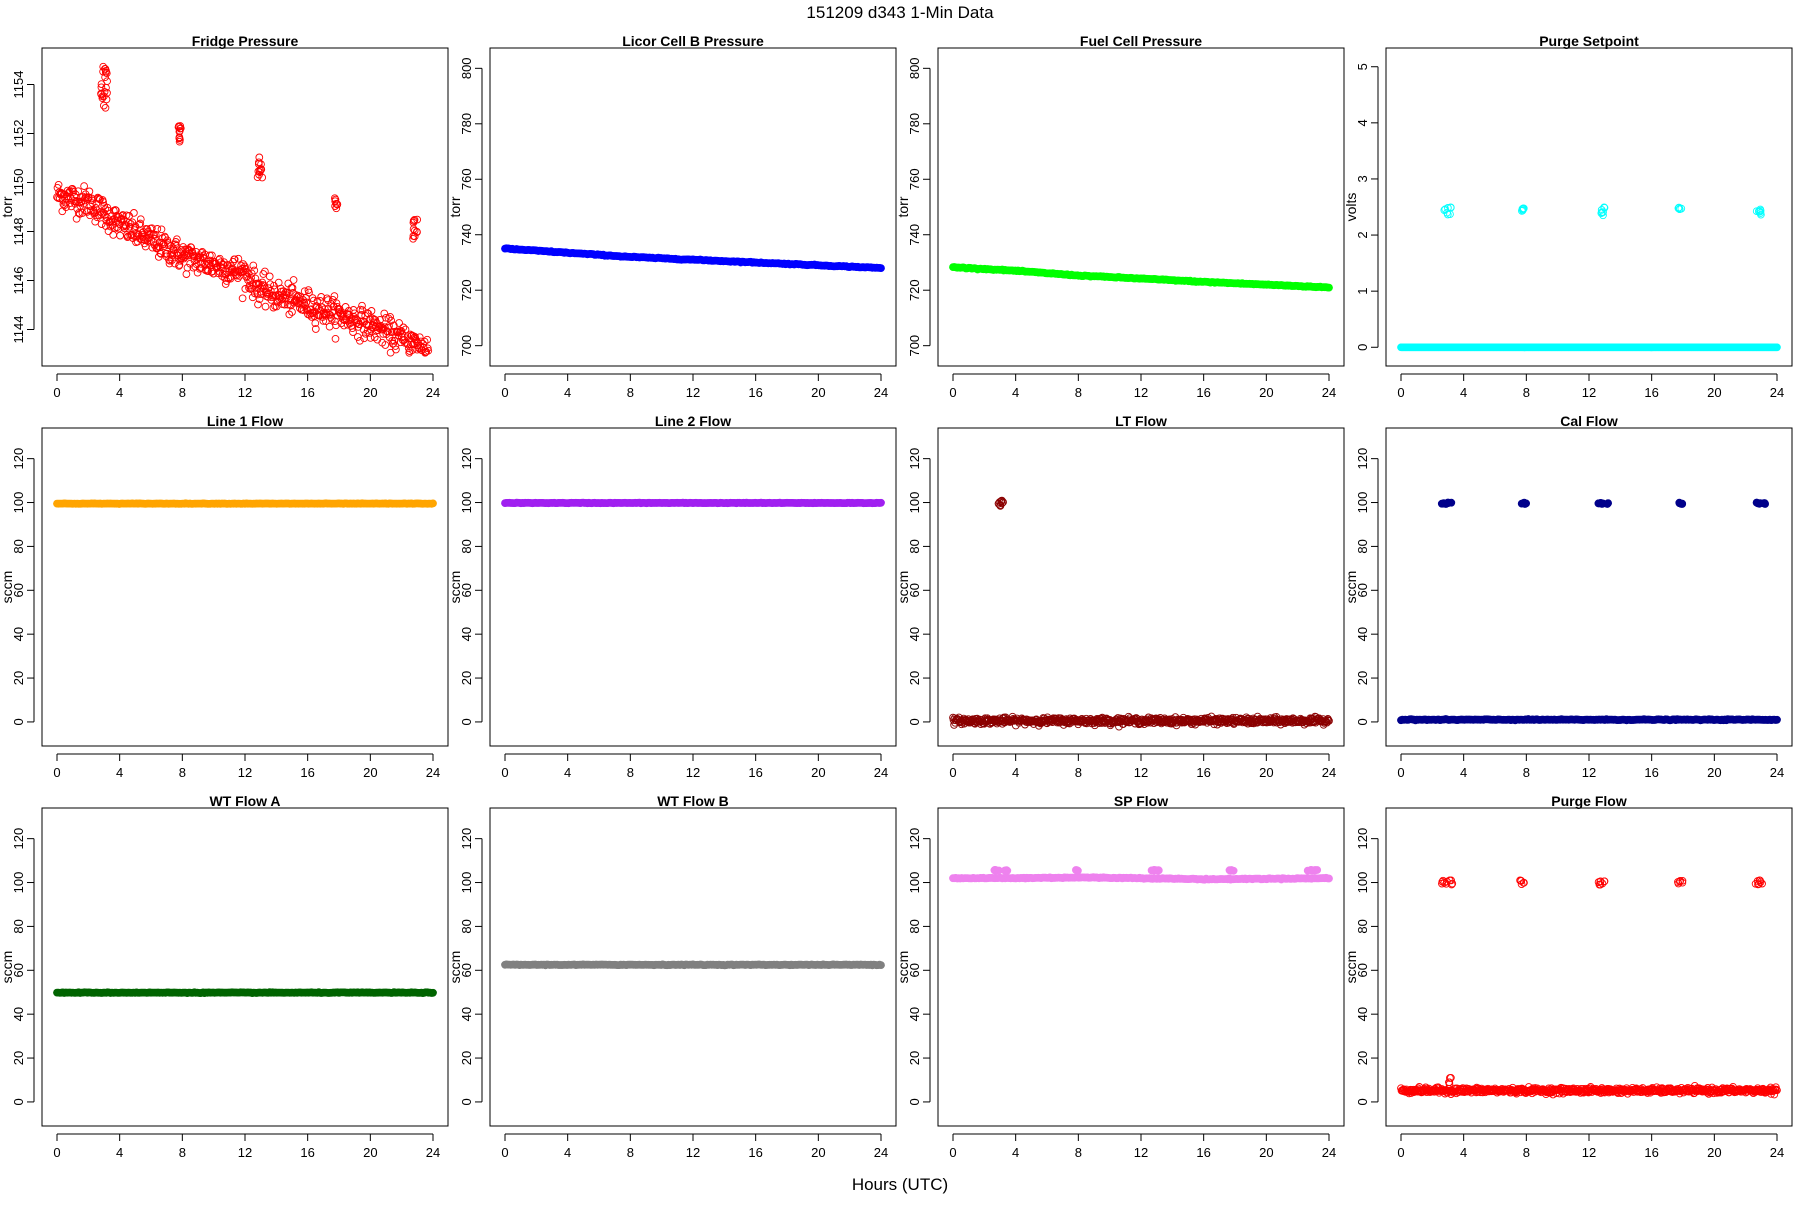 This screenshot has height=1205, width=1800. What do you see at coordinates (245, 41) in the screenshot?
I see `panel-title-fridge-pressure: Fridge Pressure` at bounding box center [245, 41].